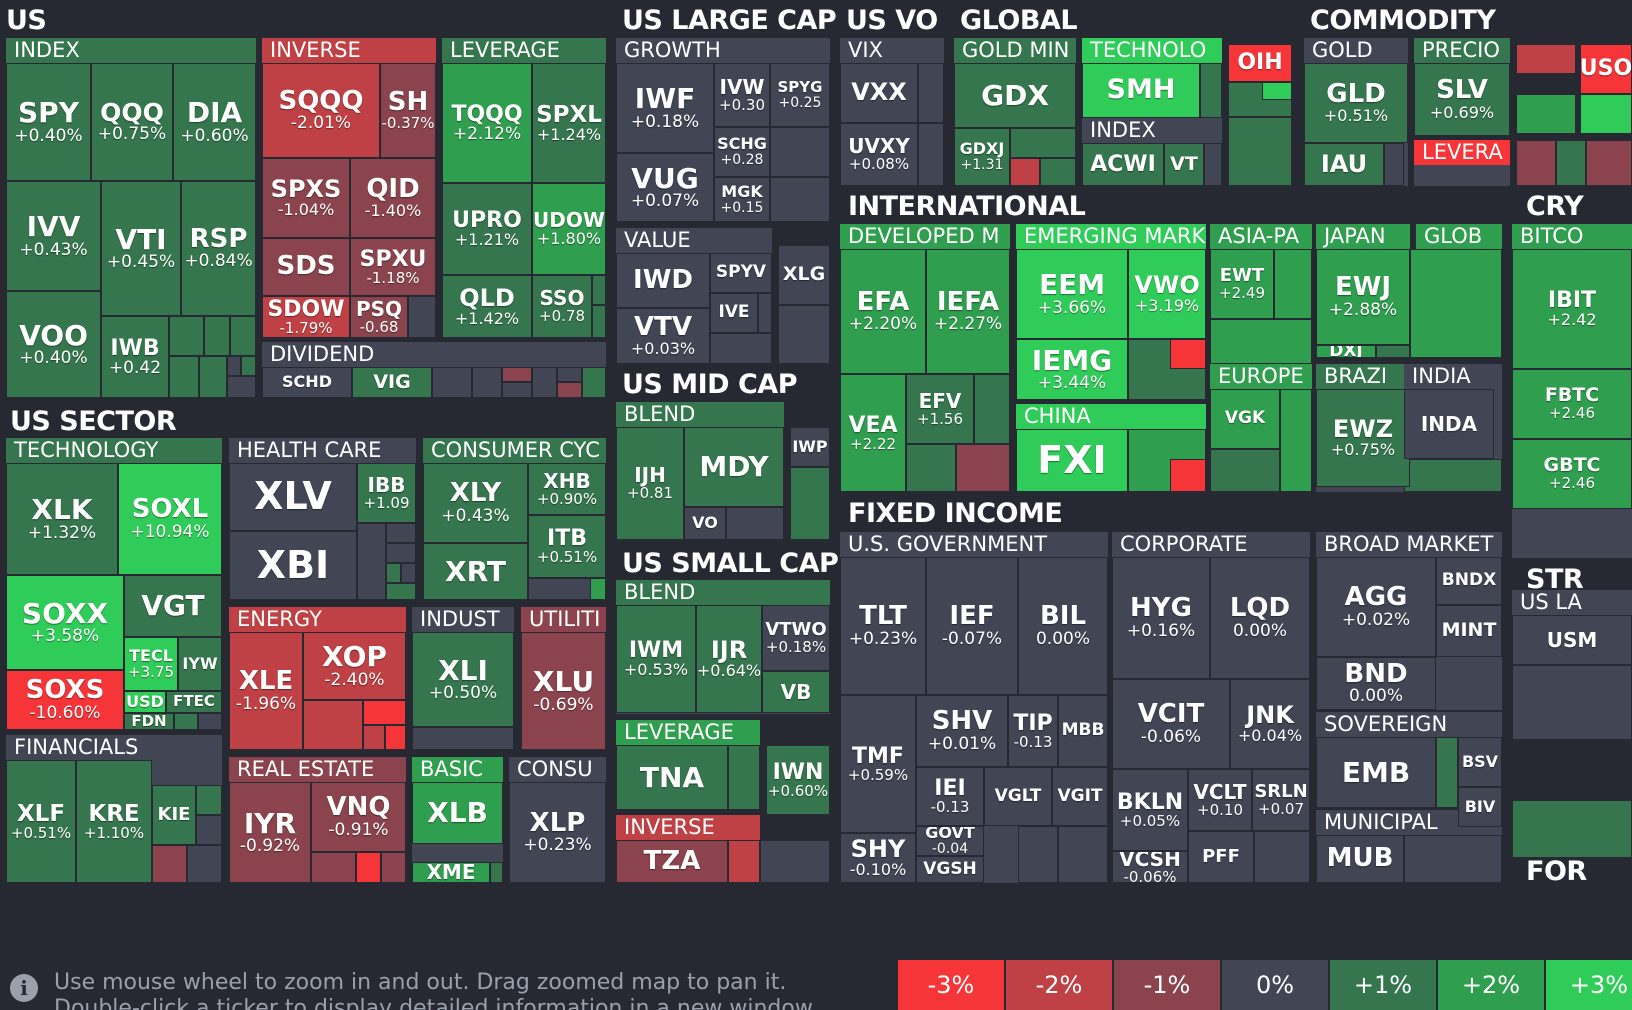 This screenshot has height=1010, width=1632. What do you see at coordinates (132, 122) in the screenshot?
I see `ticker-tile-qqq: QQQ +0.75%` at bounding box center [132, 122].